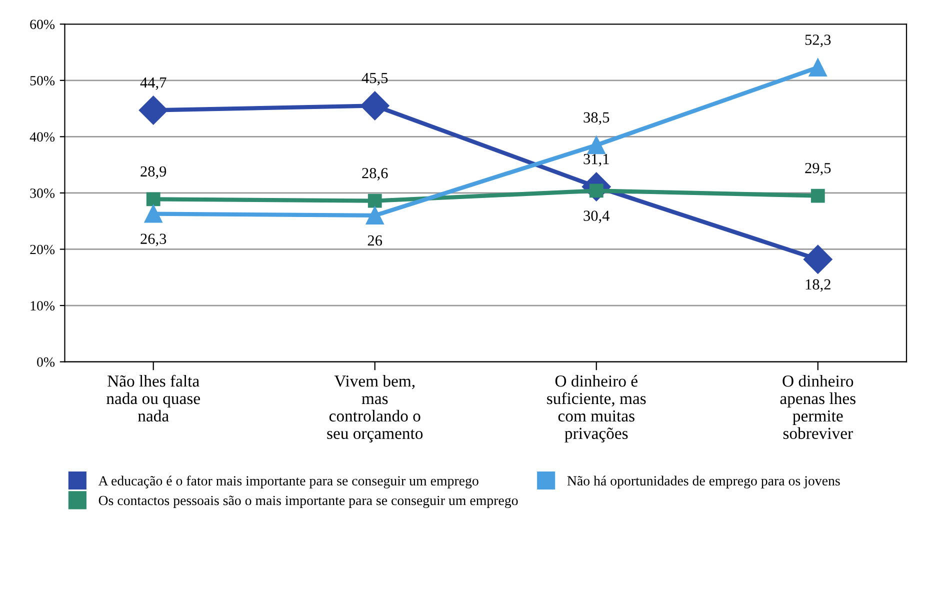  Describe the element at coordinates (153, 240) in the screenshot. I see `data-label: 26,3` at that location.